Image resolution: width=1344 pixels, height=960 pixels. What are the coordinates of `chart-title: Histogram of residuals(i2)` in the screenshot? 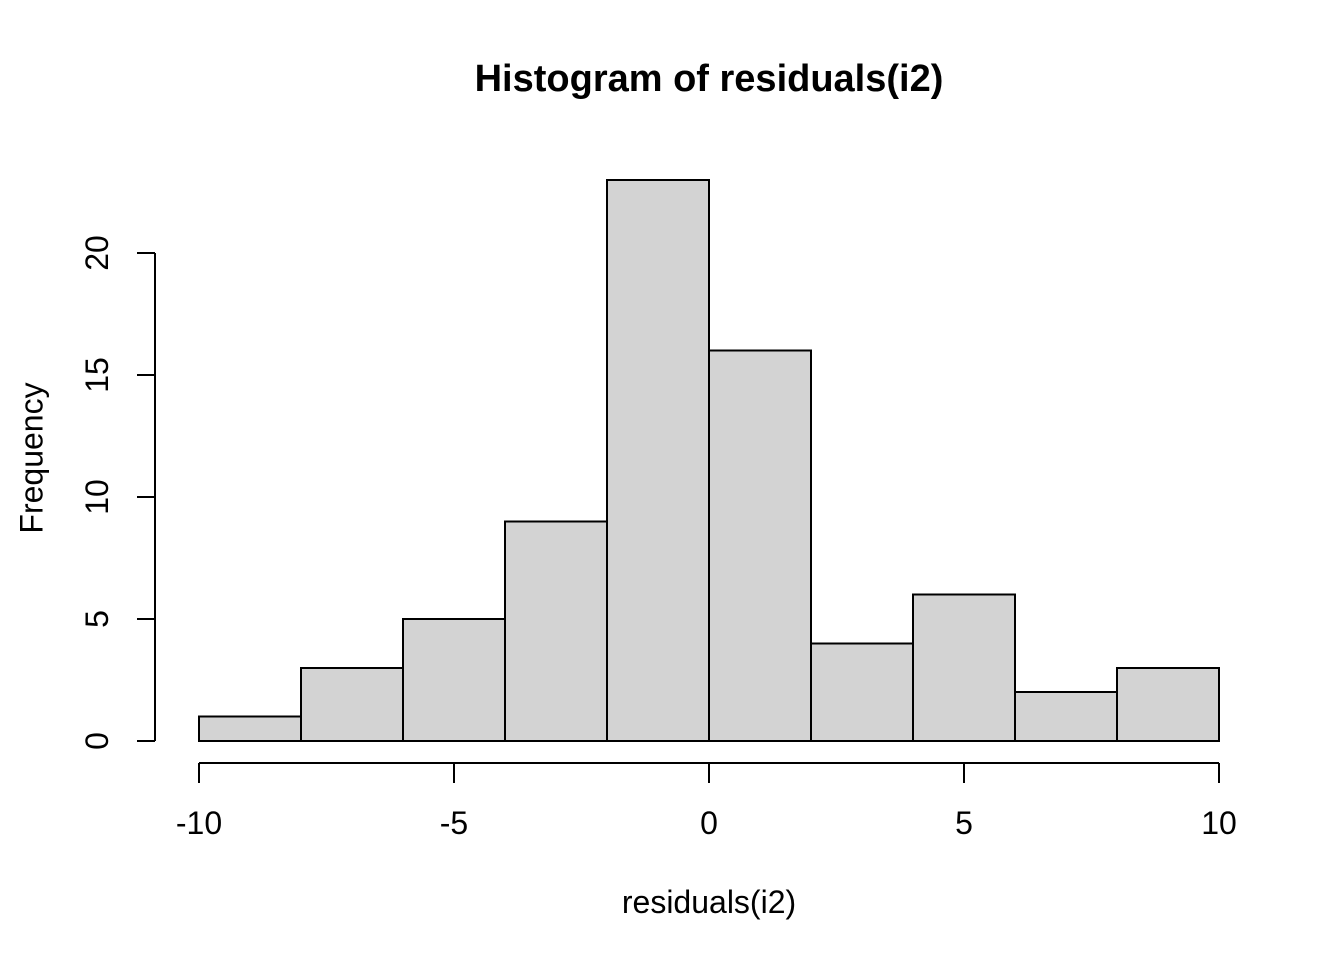 It's located at (709, 79).